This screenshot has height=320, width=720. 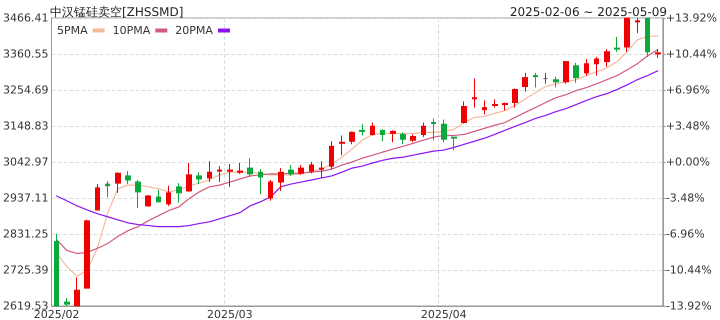 What do you see at coordinates (194, 30) in the screenshot?
I see `legend-label: 20PMA` at bounding box center [194, 30].